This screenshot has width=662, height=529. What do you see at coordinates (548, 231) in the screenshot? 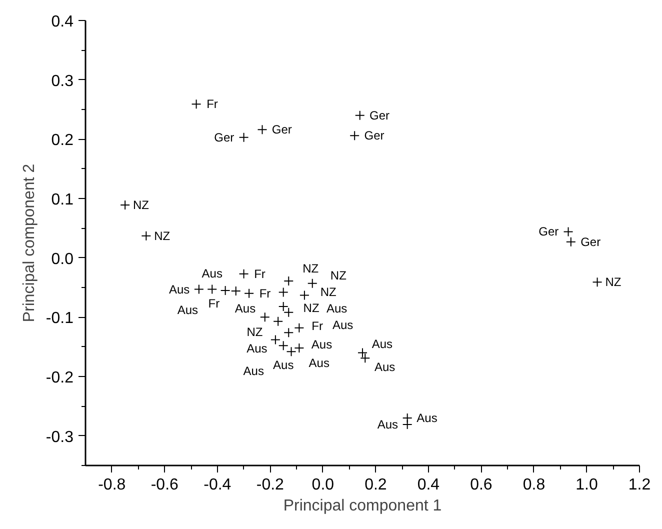
I see `series-label: Ger` at bounding box center [548, 231].